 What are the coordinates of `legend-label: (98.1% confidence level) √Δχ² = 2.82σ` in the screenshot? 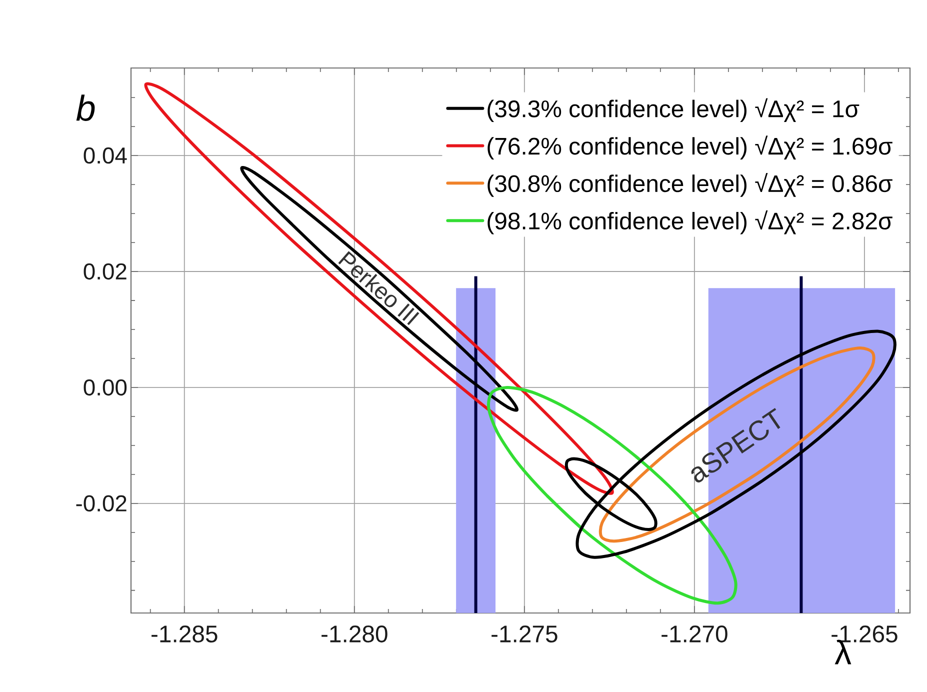 It's located at (690, 222).